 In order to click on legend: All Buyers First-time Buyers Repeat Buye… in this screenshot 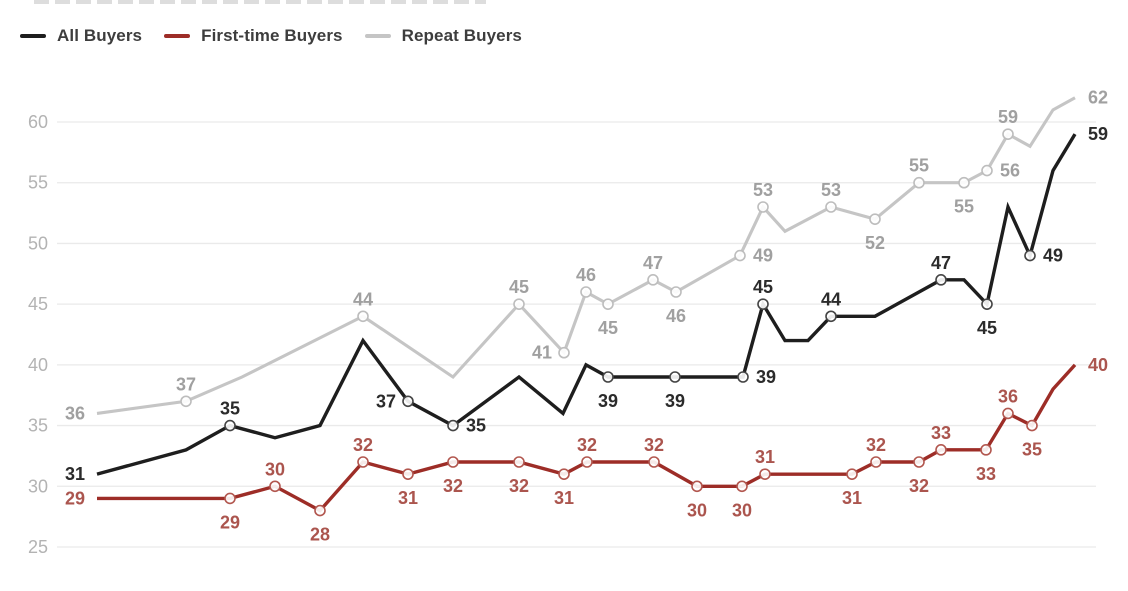, I will do `click(271, 36)`.